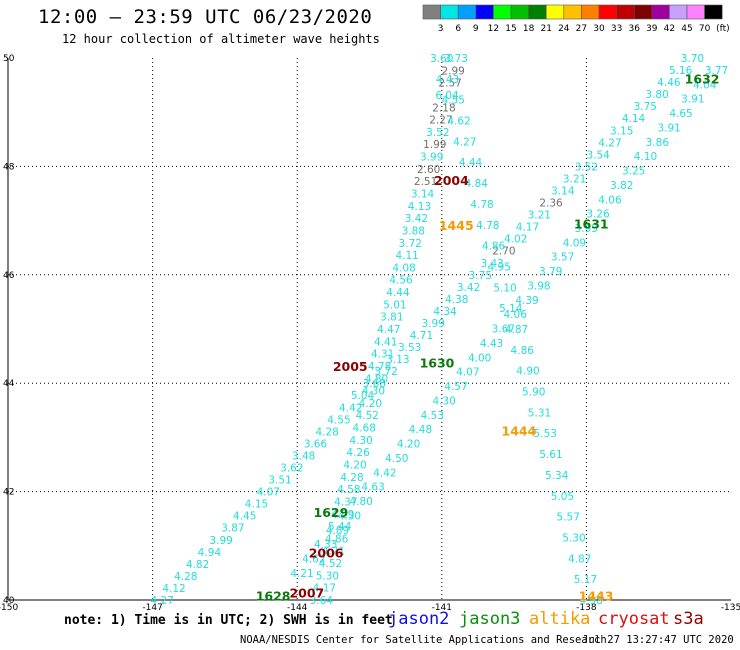  I want to click on swh-value-label: 5.17, so click(585, 580).